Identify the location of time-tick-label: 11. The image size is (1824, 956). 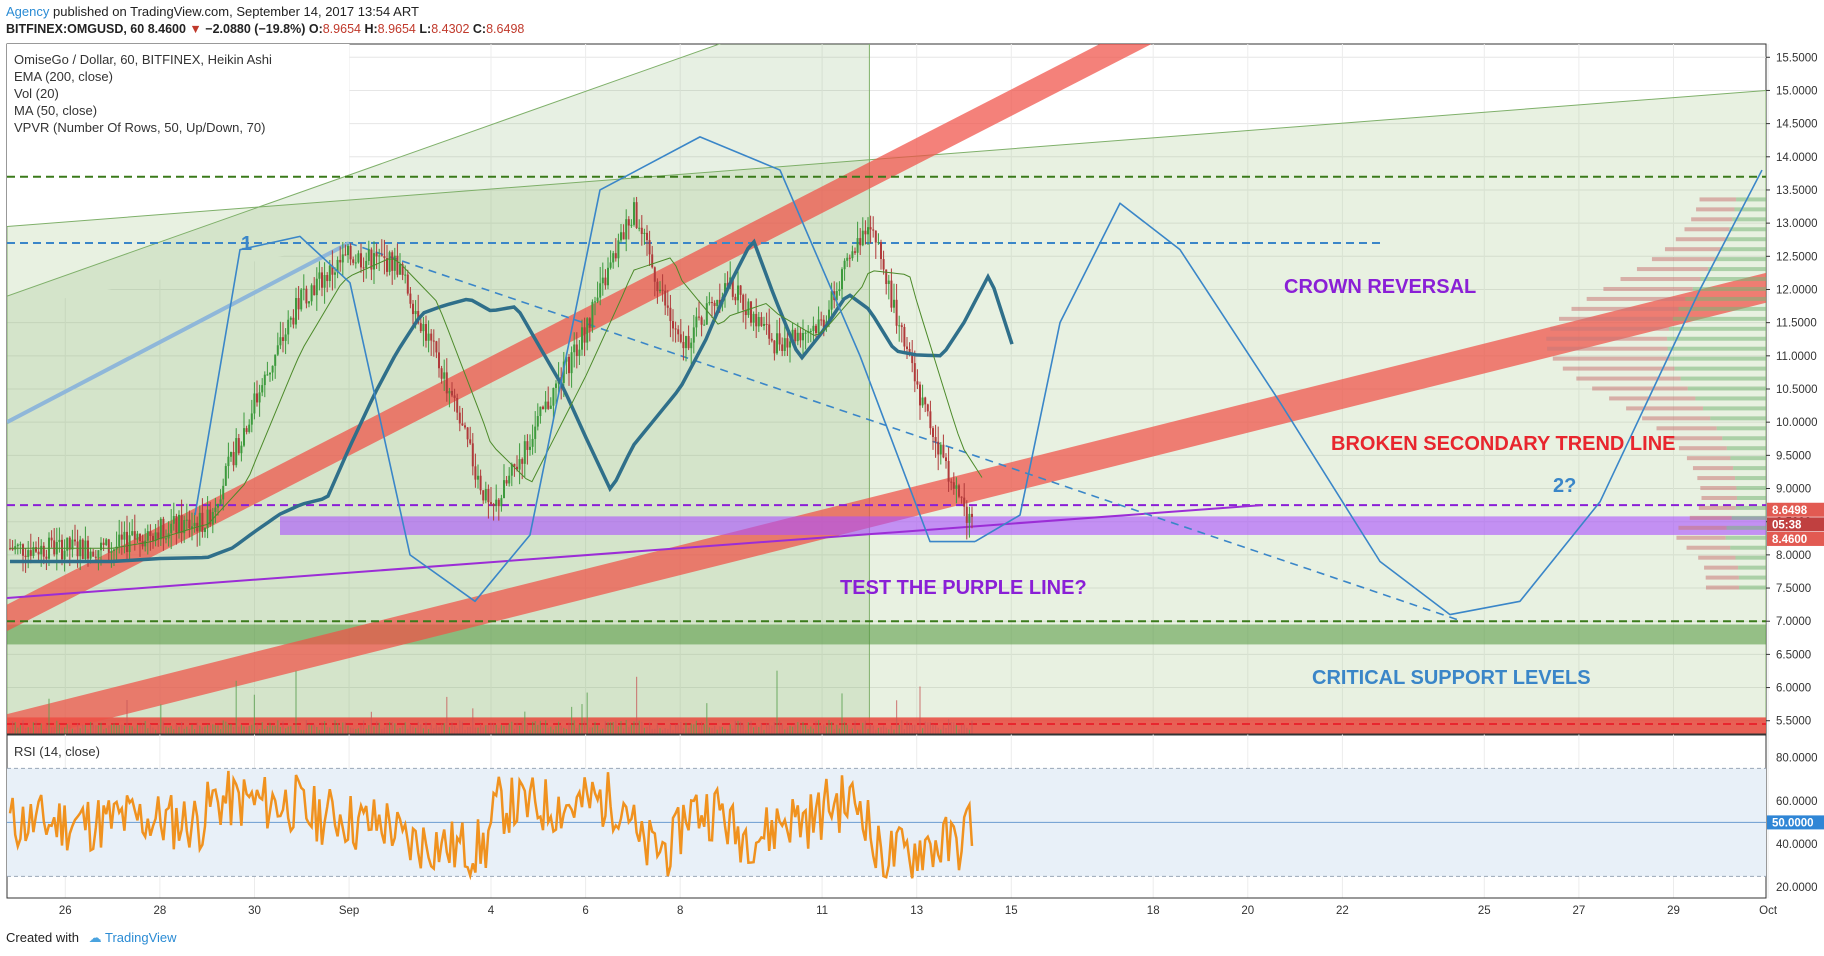
(822, 911).